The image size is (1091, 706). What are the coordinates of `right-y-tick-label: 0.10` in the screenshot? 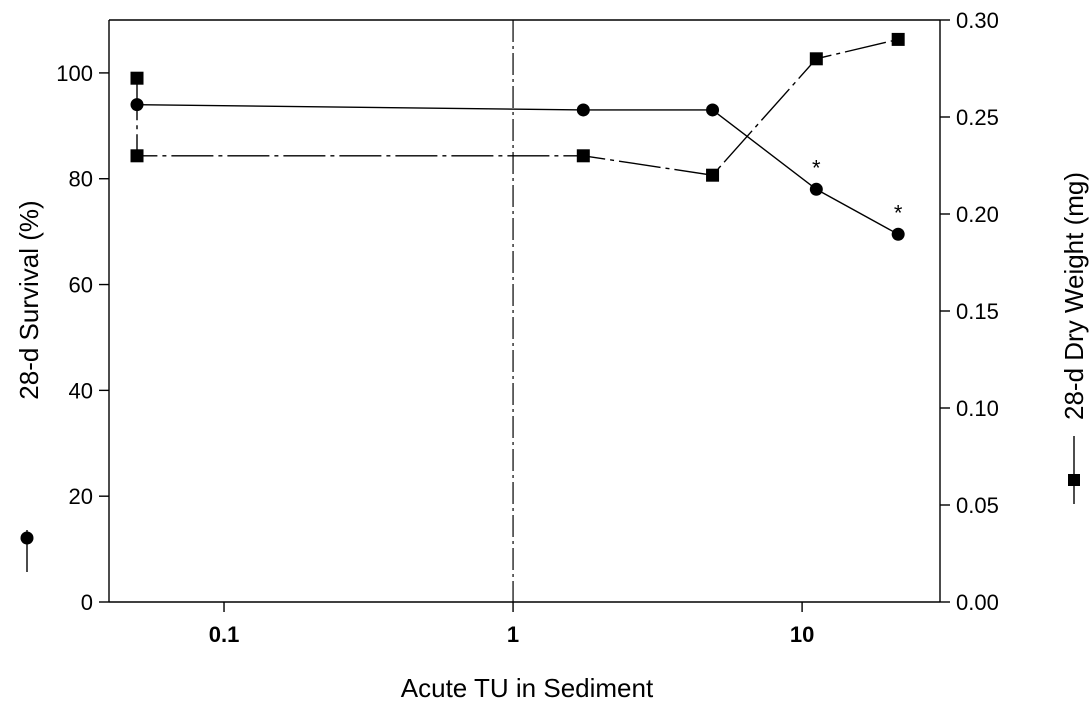 It's located at (977, 408).